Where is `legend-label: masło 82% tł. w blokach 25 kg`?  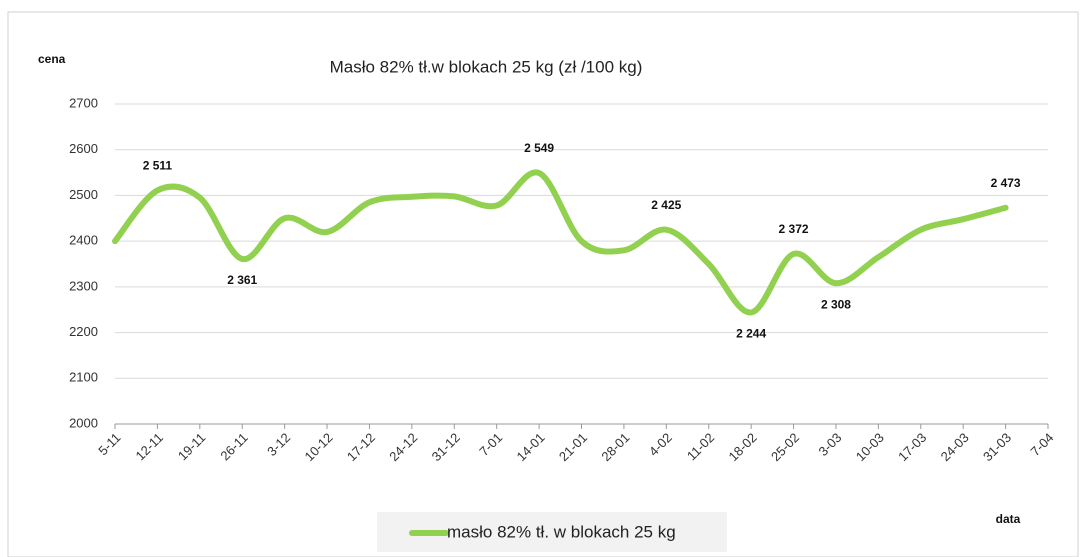 legend-label: masło 82% tł. w blokach 25 kg is located at coordinates (561, 531).